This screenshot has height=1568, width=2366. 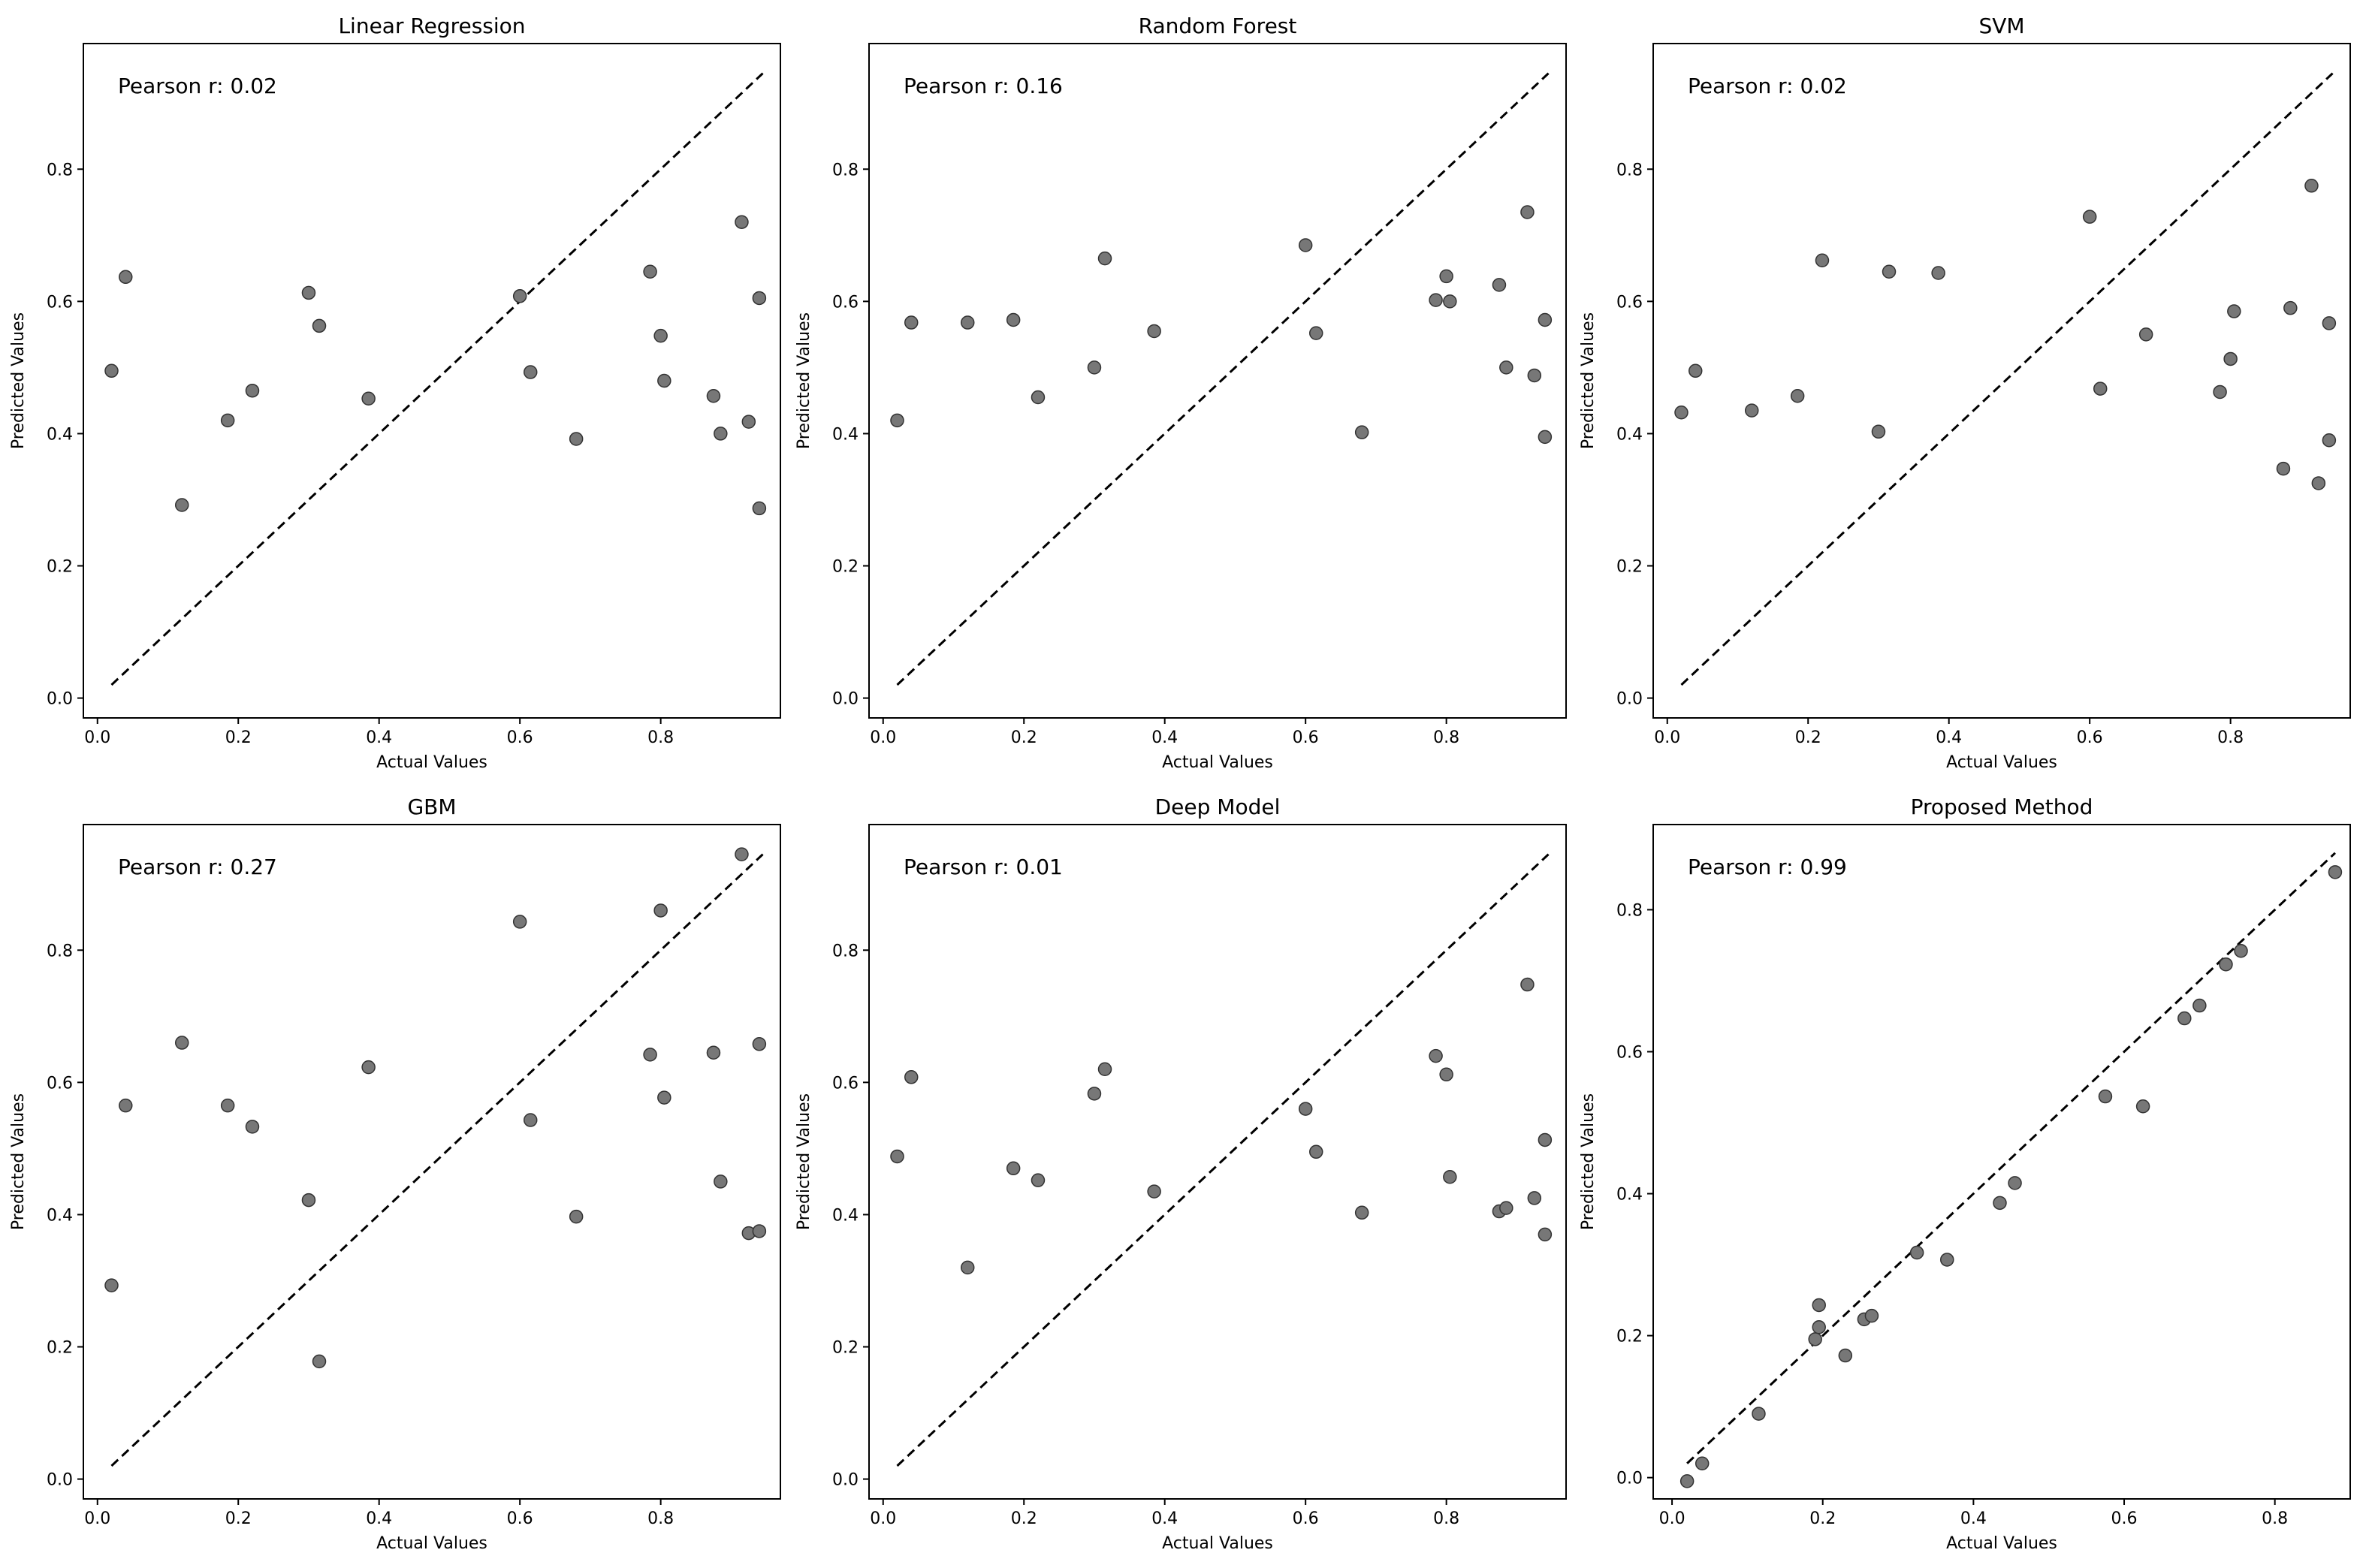 I want to click on subplot-title: Deep Model, so click(x=1218, y=807).